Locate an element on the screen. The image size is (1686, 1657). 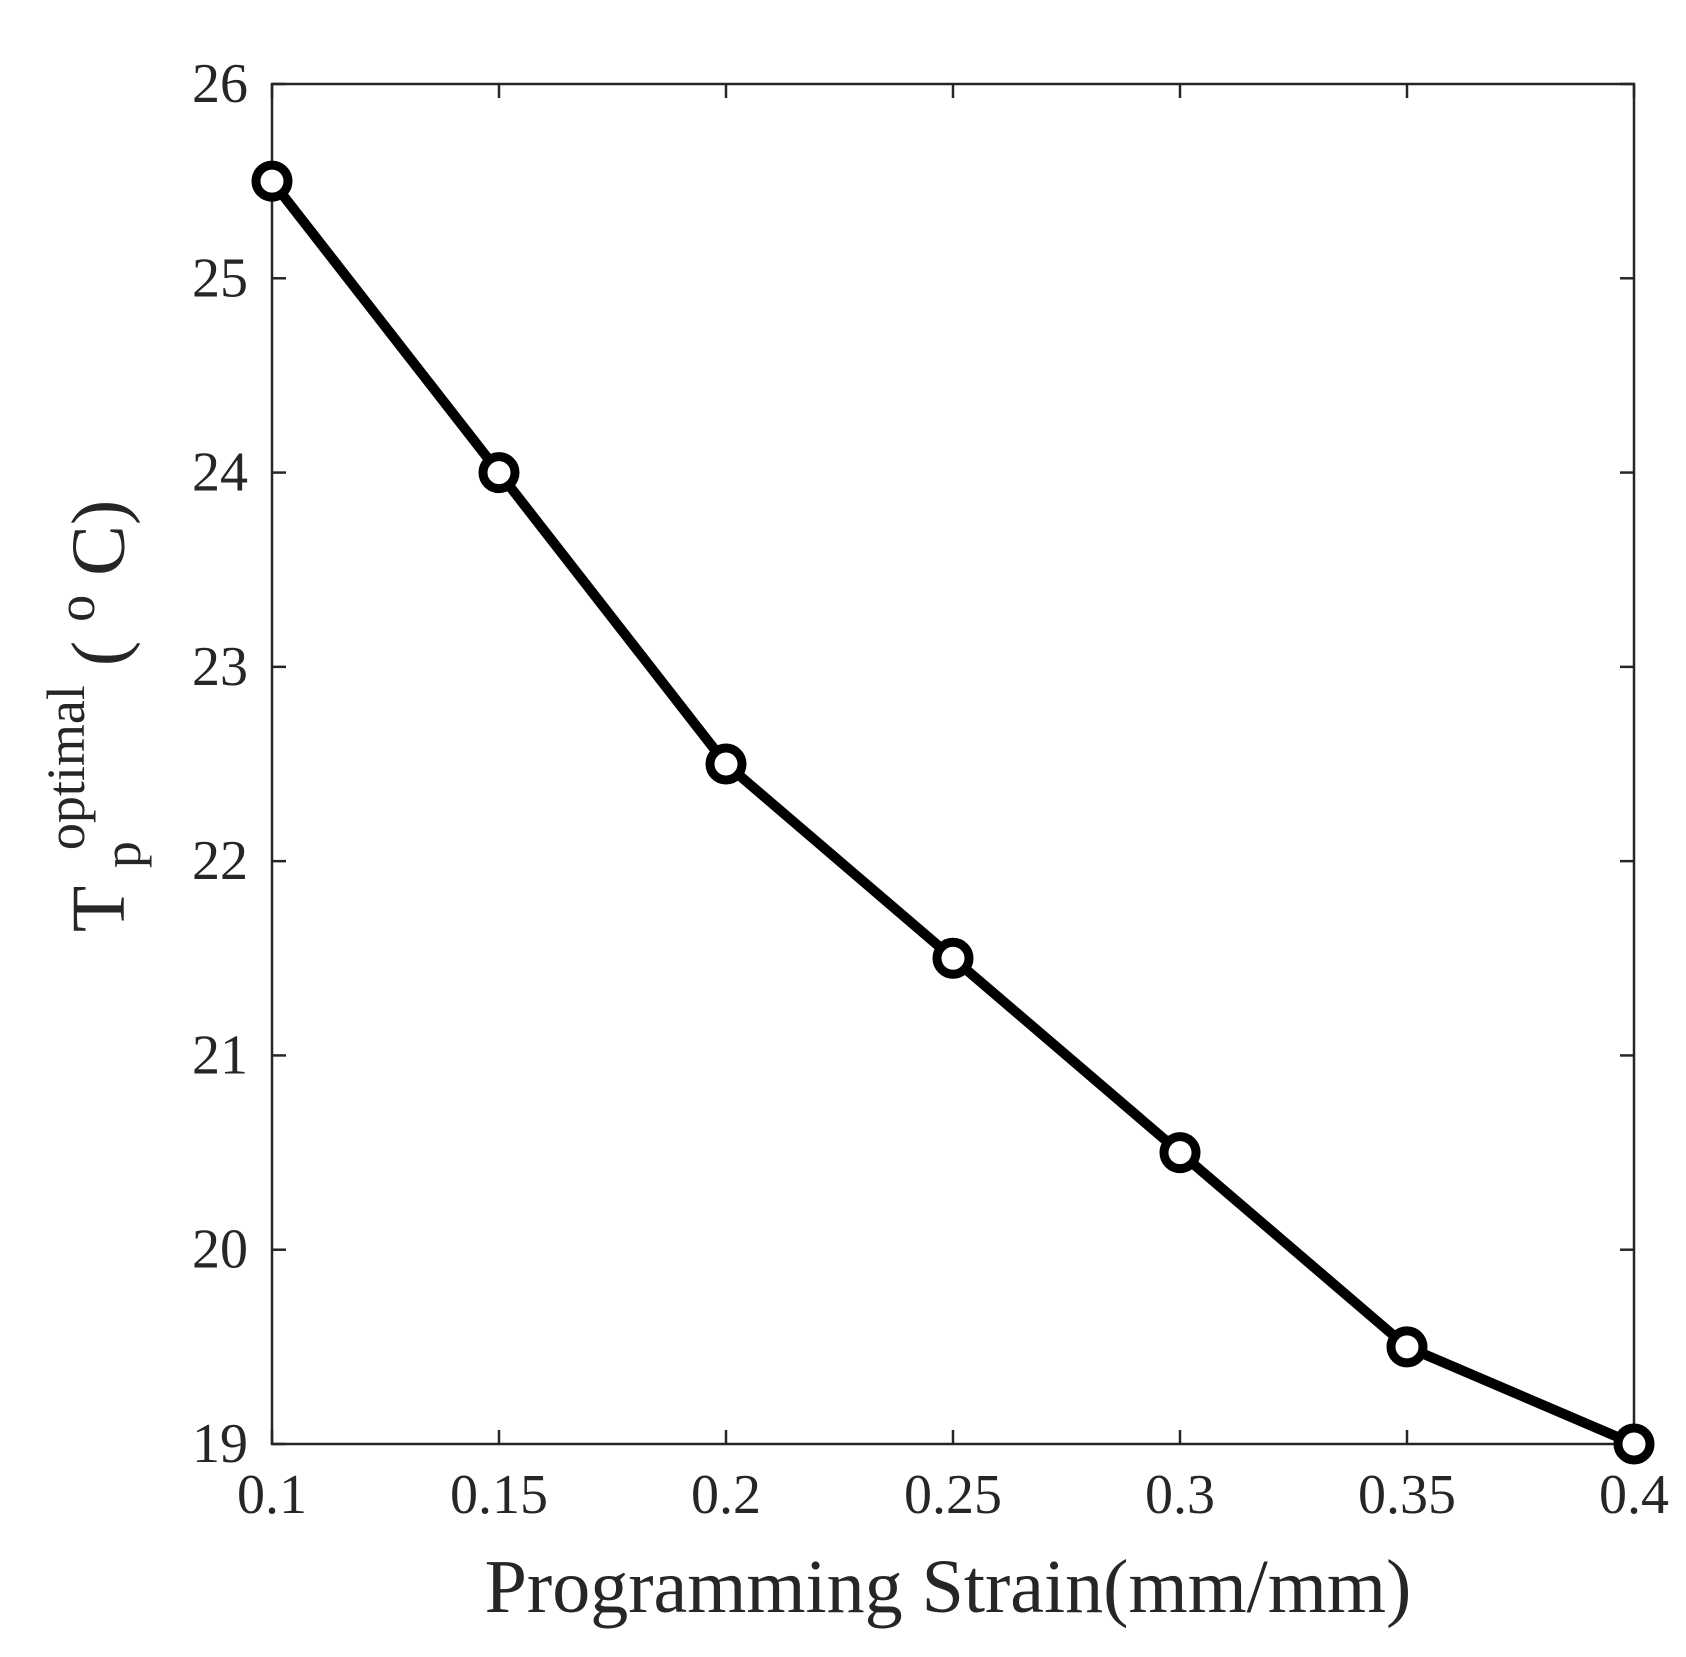
y-tick-label: 25 is located at coordinates (220, 278).